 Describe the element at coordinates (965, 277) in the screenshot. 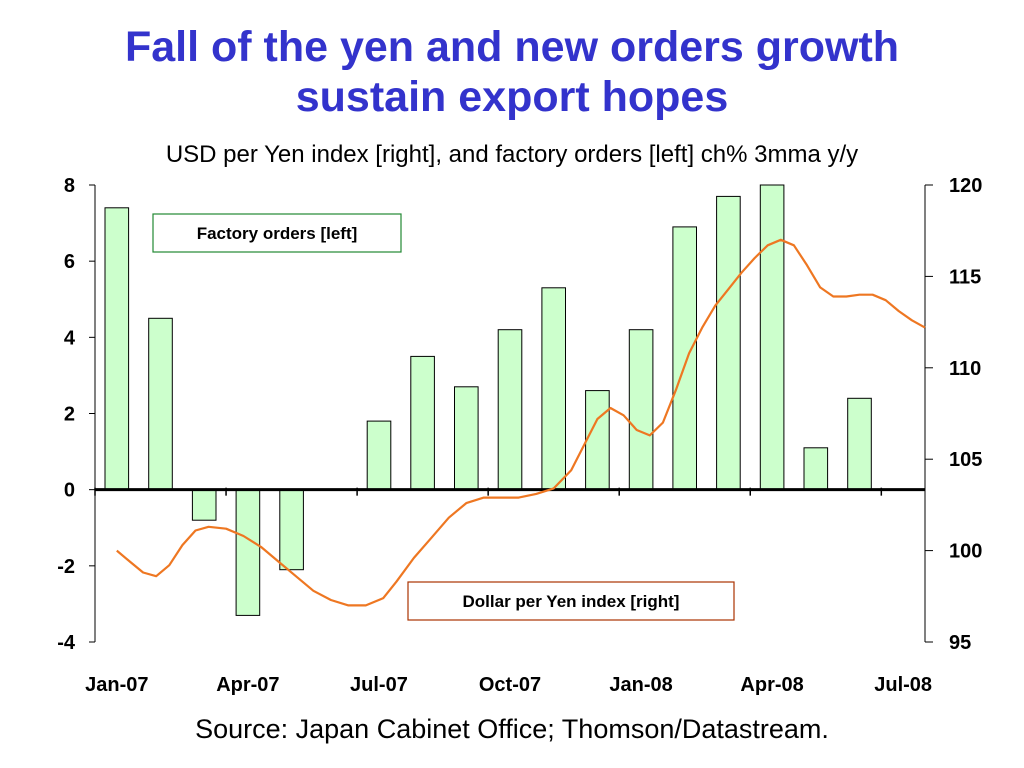

I see `right-tick-label: 115` at that location.